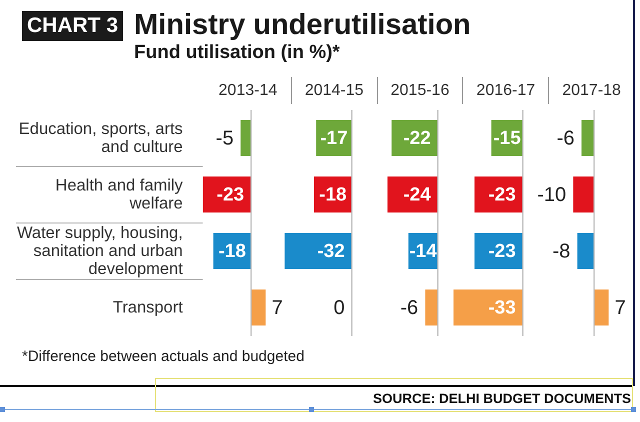 The image size is (640, 422). Describe the element at coordinates (100, 251) in the screenshot. I see `y-tick-label: Water supply, housing, sanitation and urban development` at that location.